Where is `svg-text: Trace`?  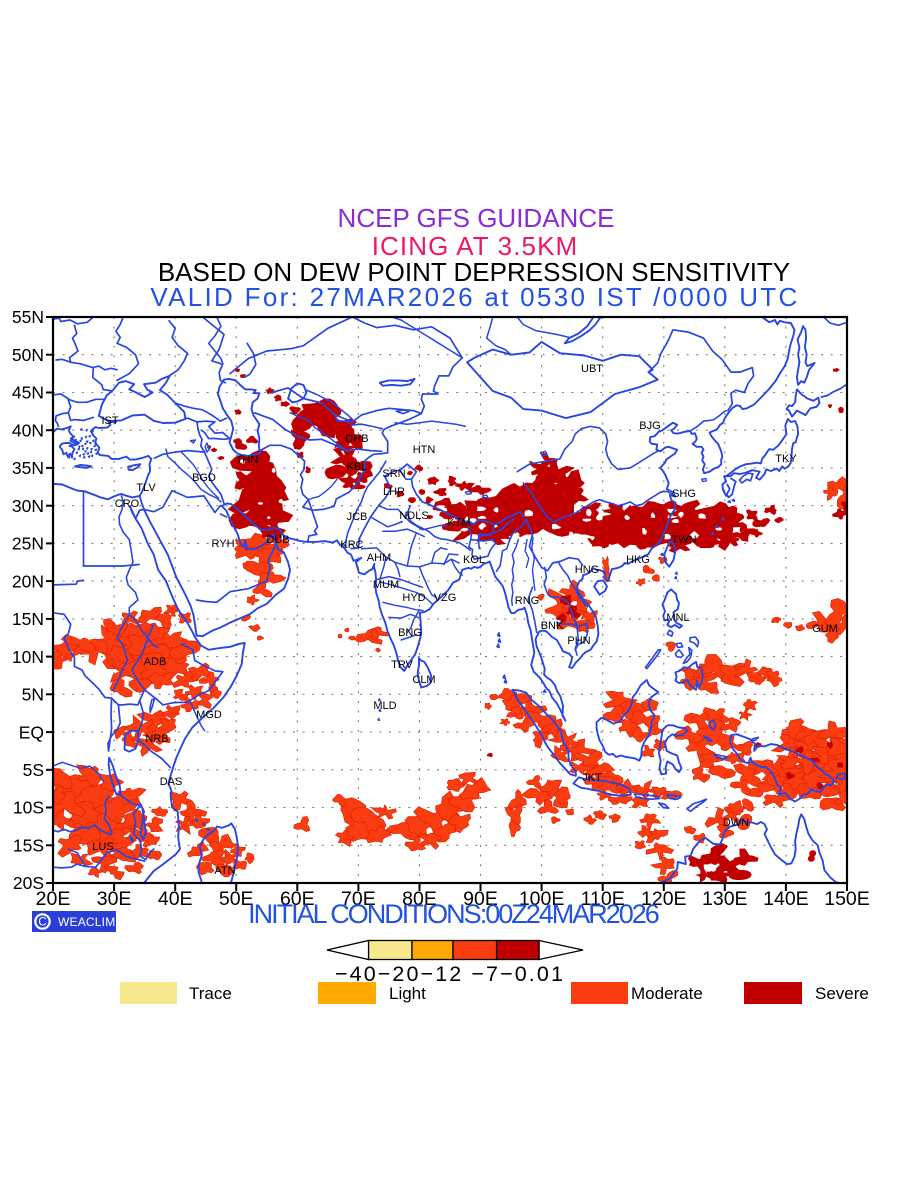
svg-text: Trace is located at coordinates (210, 993).